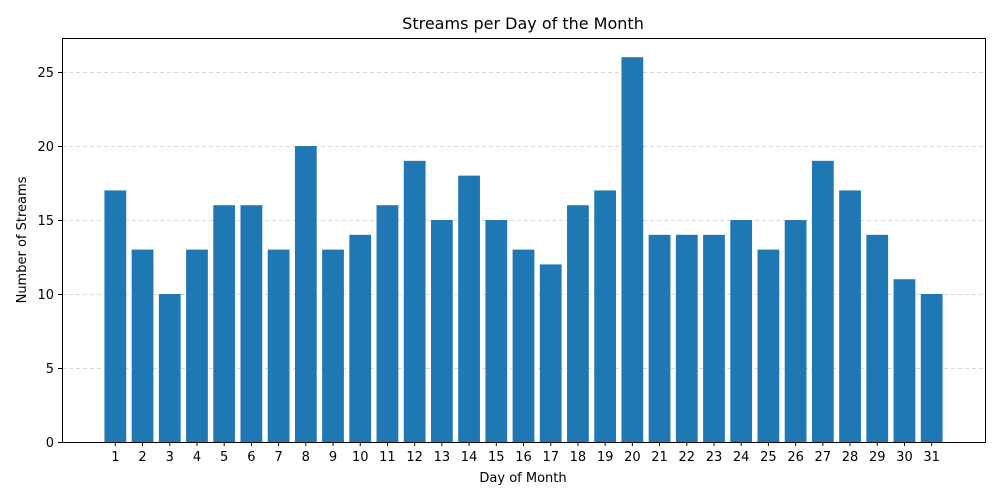 The image size is (1000, 504). I want to click on x-tick-label: 8, so click(306, 457).